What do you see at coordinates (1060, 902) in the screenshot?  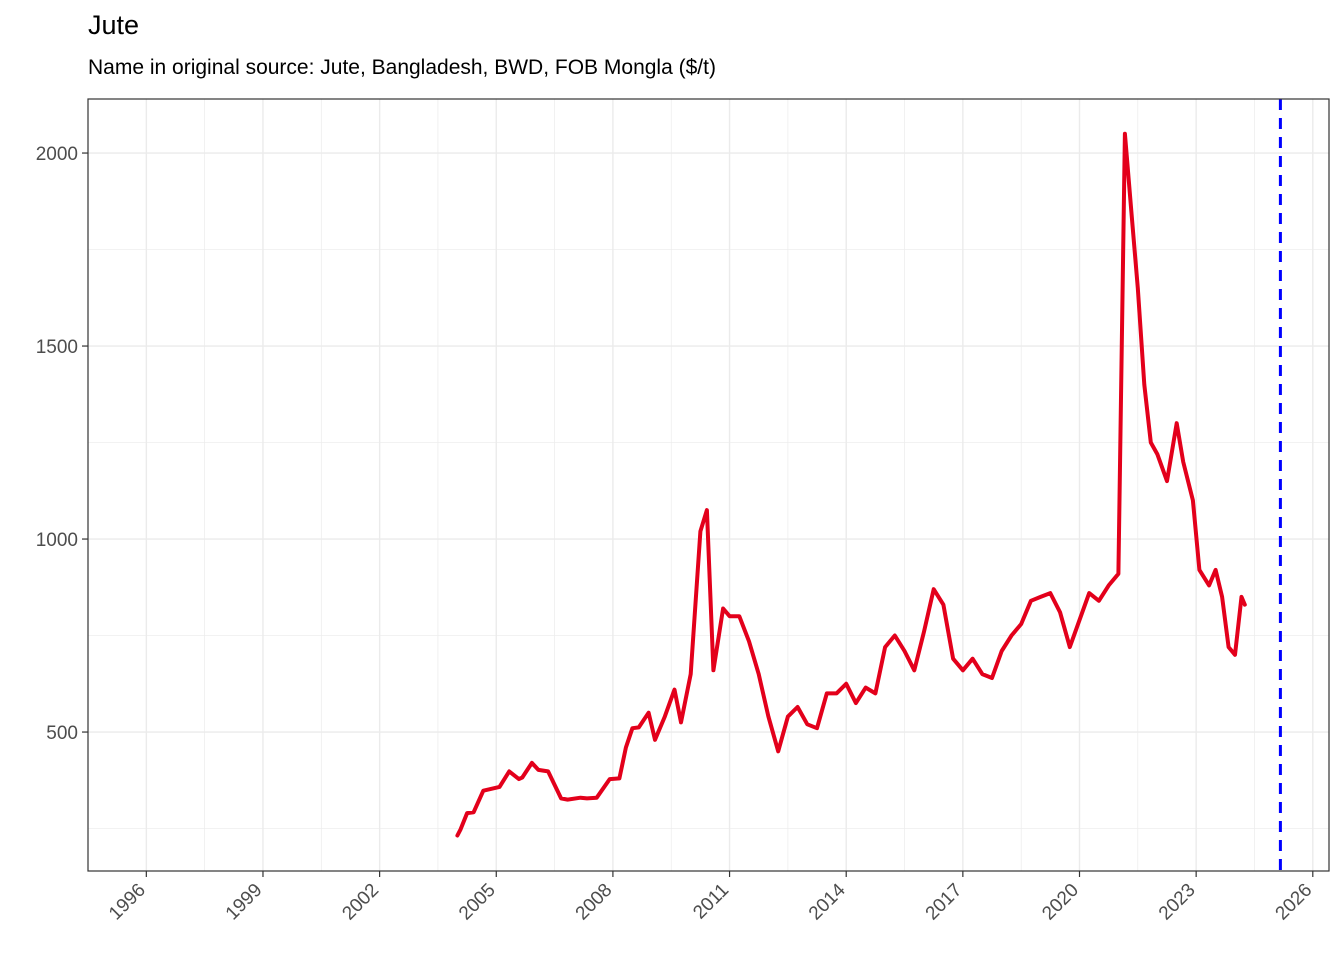 I see `x-tick-label: 2020` at bounding box center [1060, 902].